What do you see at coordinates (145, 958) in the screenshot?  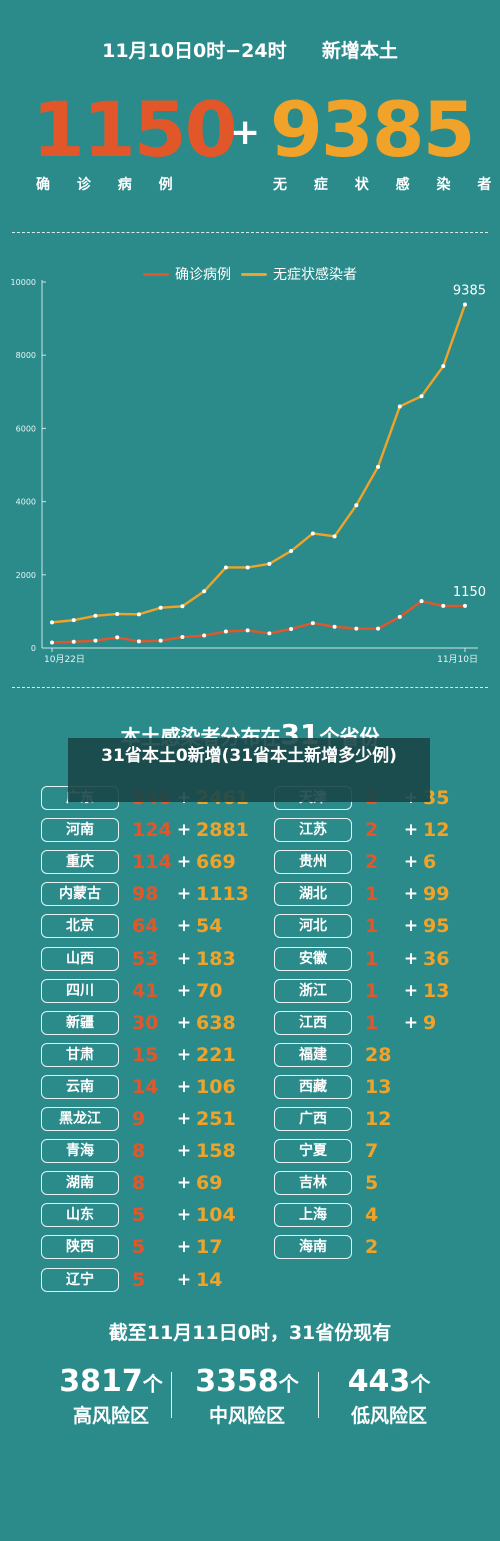 I see `province-confirmed: 53` at bounding box center [145, 958].